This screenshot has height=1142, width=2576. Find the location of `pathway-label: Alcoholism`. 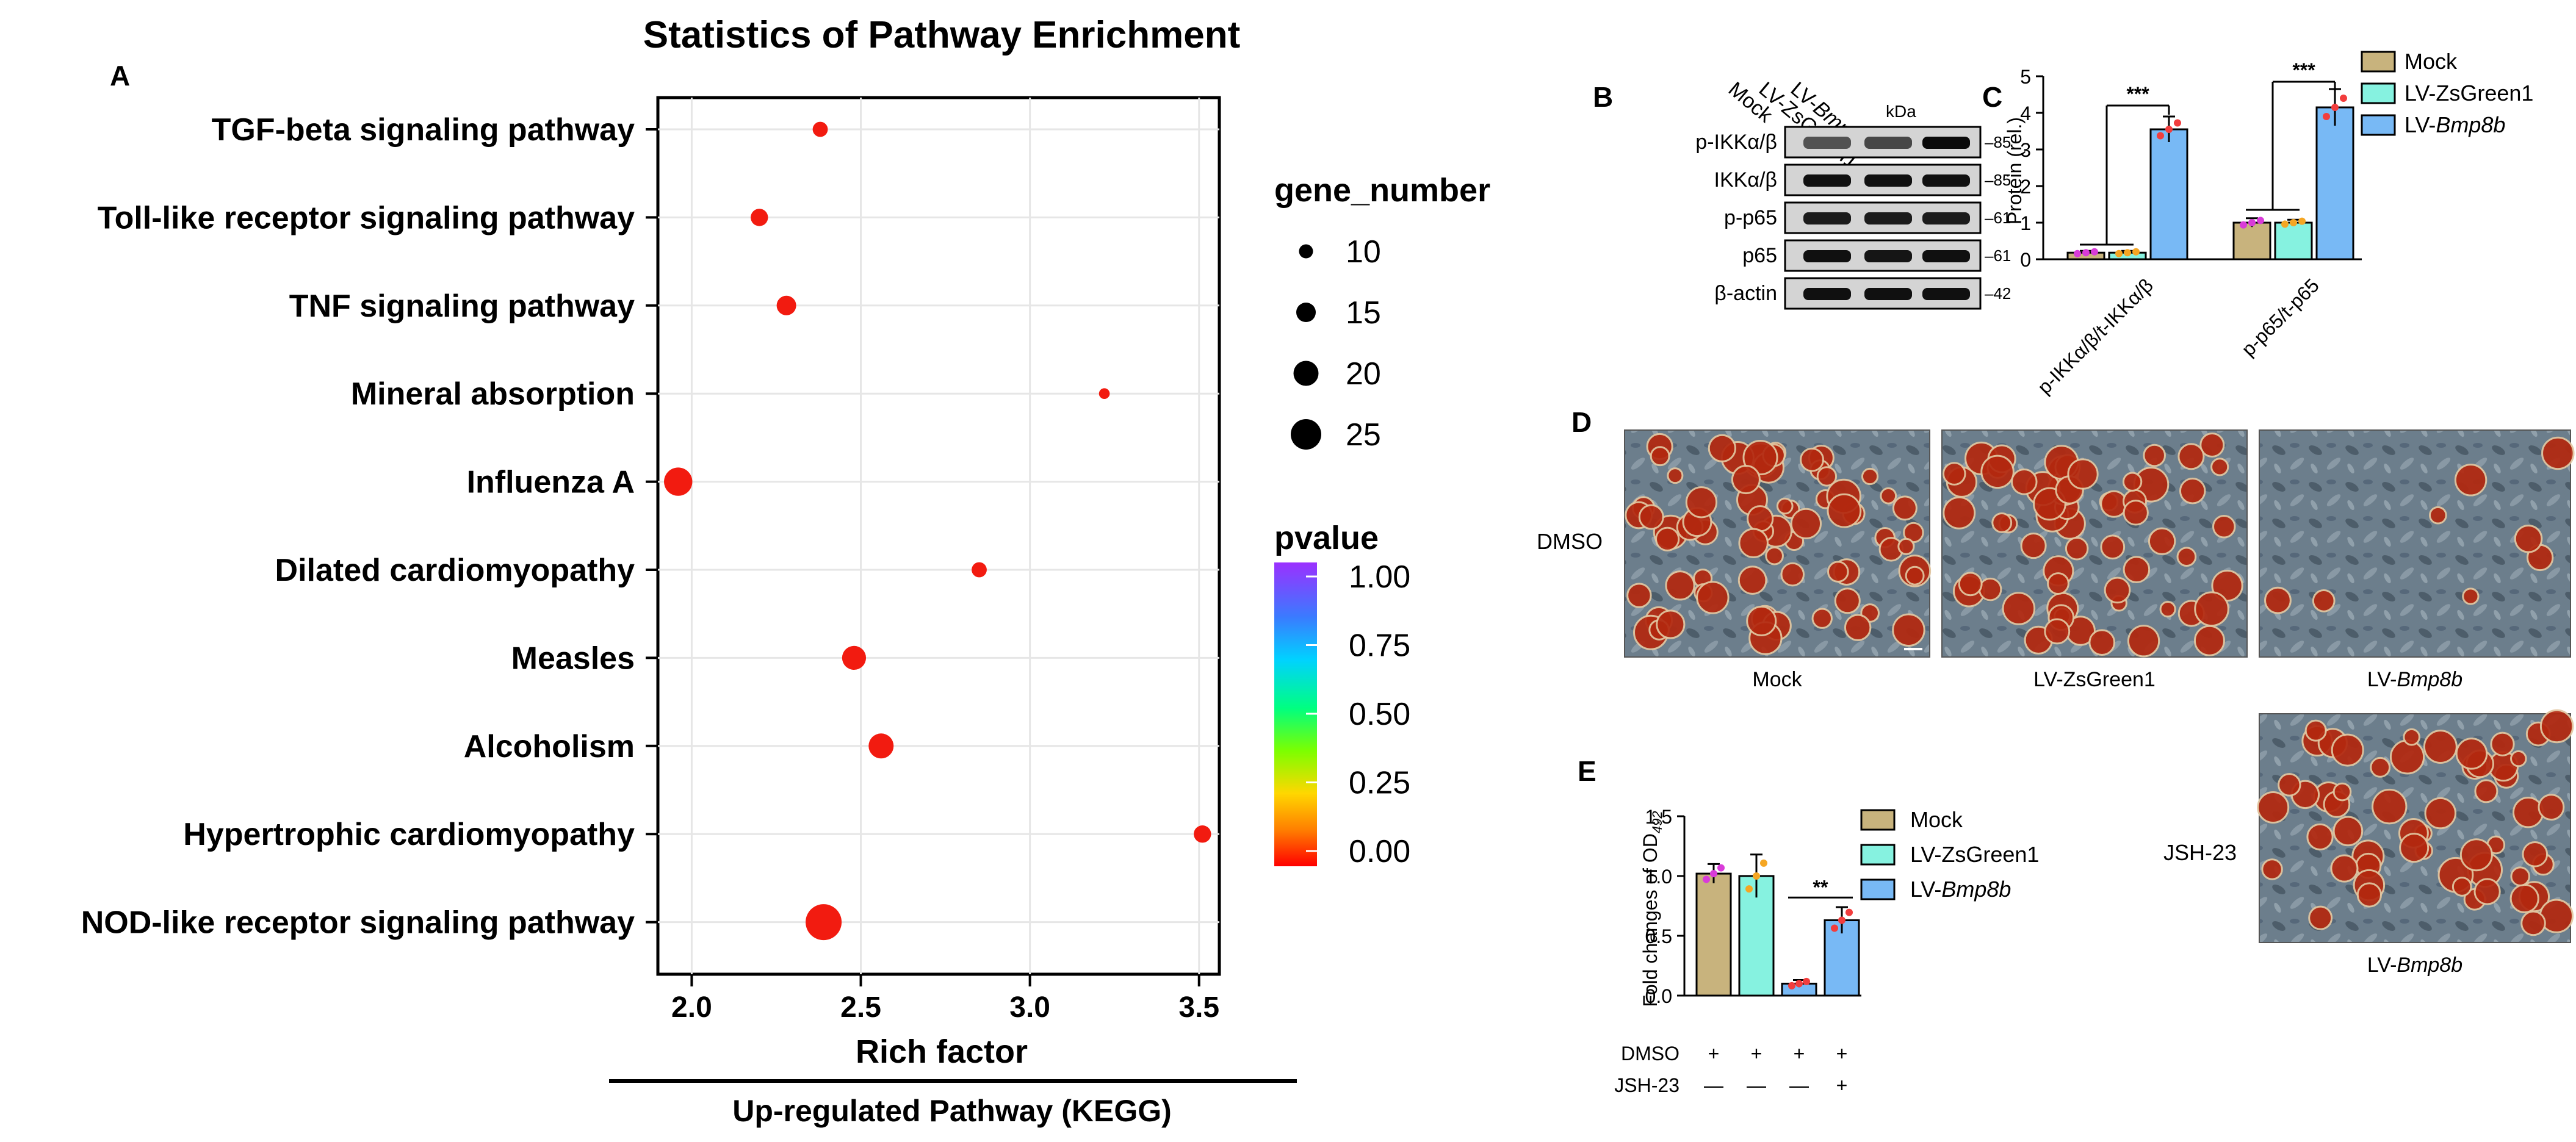

pathway-label: Alcoholism is located at coordinates (549, 746).